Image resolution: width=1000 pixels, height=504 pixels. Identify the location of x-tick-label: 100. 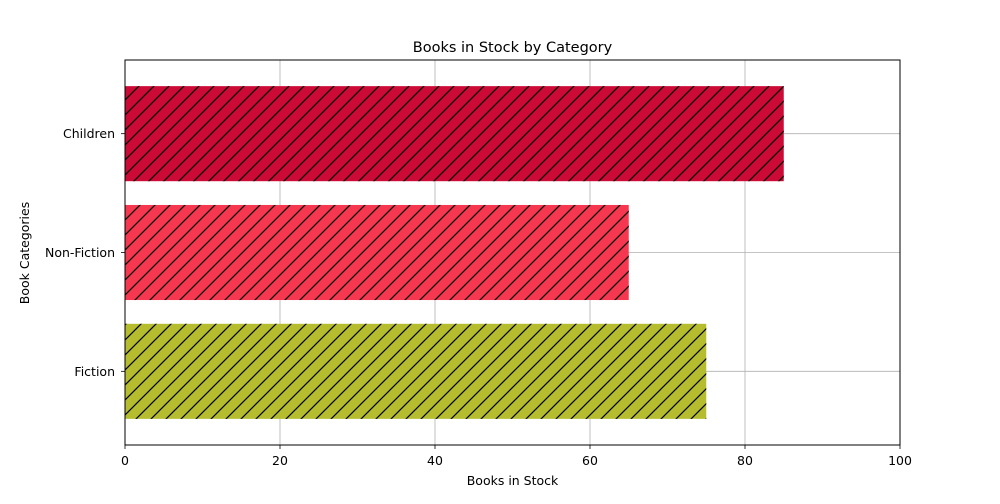
(900, 460).